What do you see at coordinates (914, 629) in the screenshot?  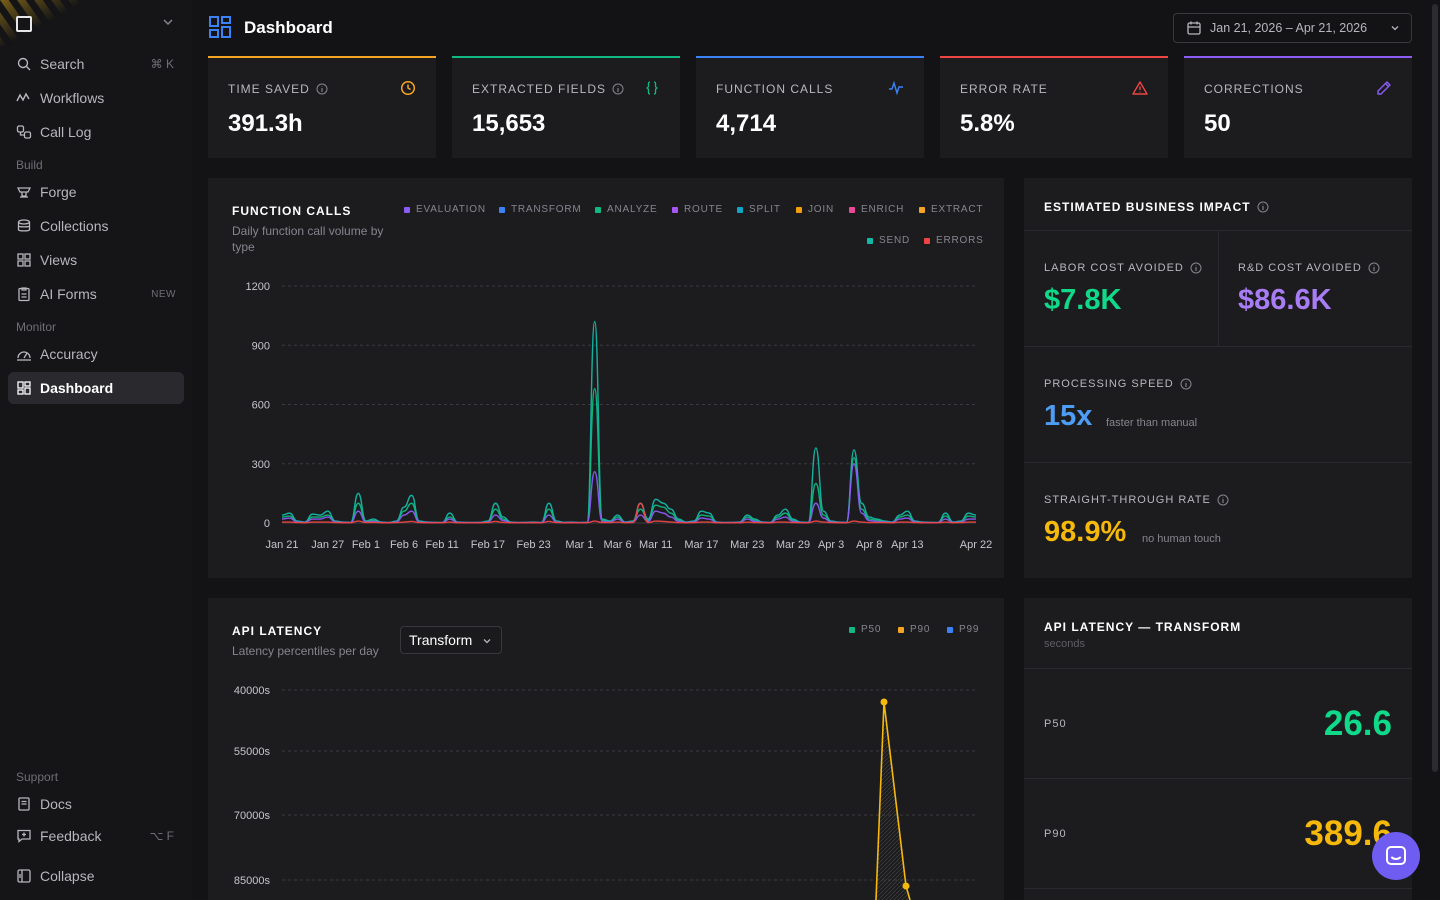 I see `legend-item-p90: P90` at bounding box center [914, 629].